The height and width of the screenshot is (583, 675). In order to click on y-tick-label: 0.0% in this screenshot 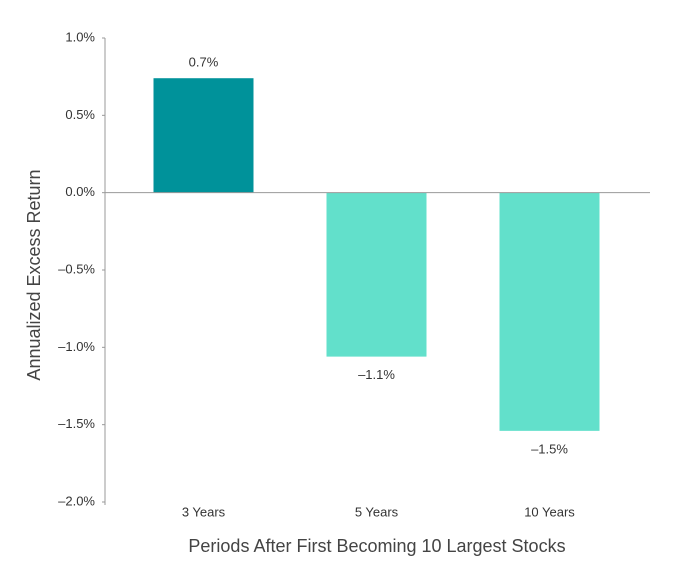, I will do `click(80, 191)`.